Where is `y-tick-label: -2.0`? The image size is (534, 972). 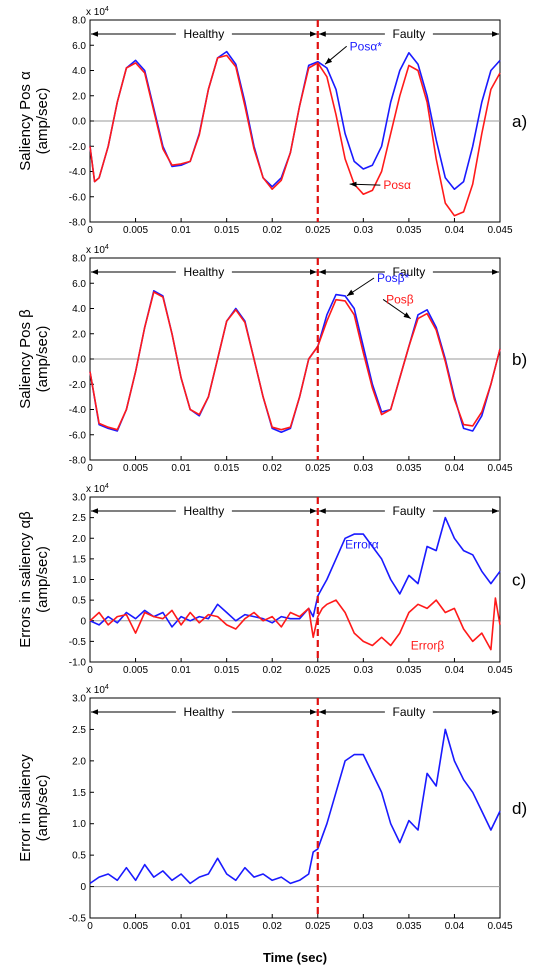 y-tick-label: -2.0 is located at coordinates (78, 385).